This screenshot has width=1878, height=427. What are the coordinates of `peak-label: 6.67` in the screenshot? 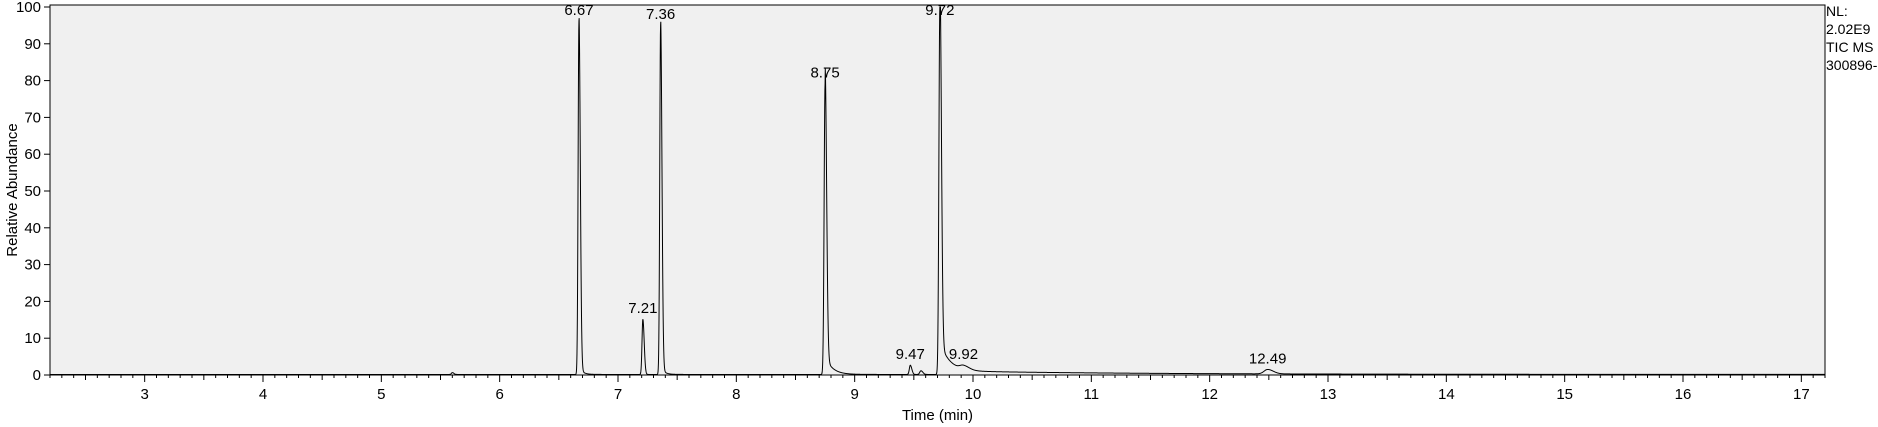 It's located at (578, 10).